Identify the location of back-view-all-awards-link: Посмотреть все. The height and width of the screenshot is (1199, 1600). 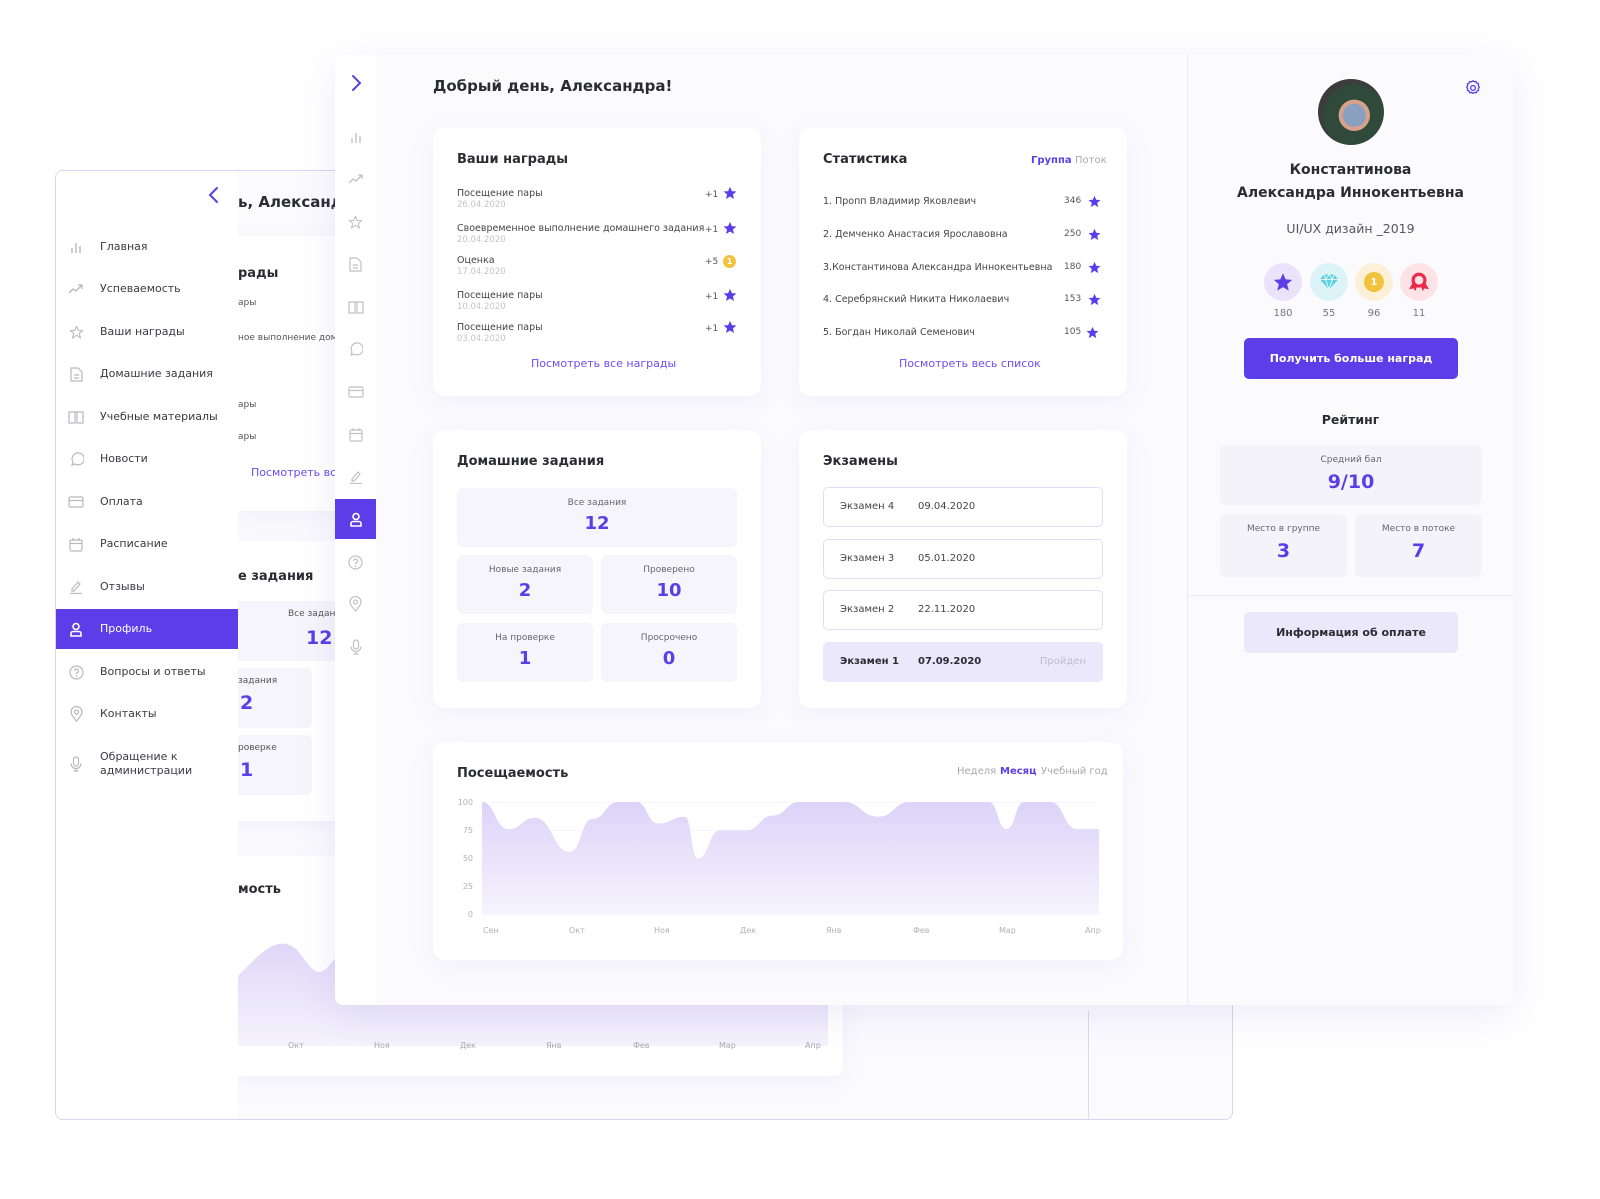
(297, 472).